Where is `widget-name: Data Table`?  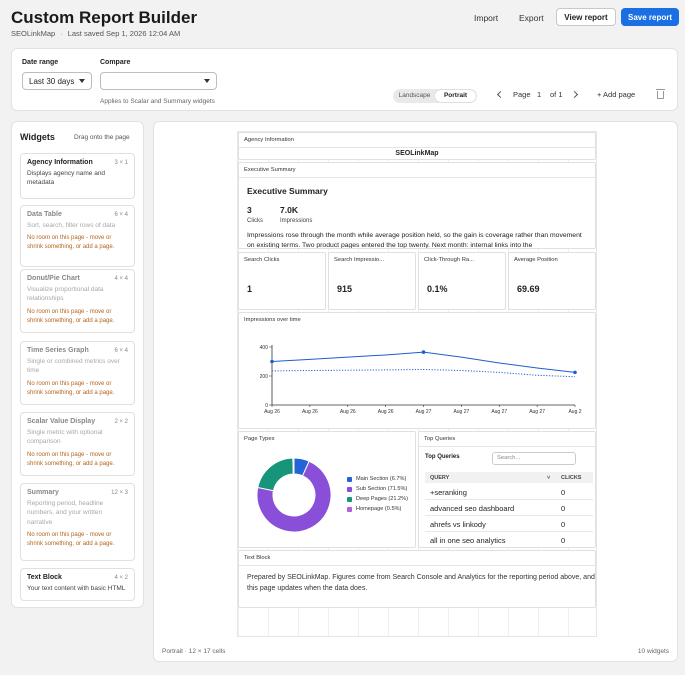 widget-name: Data Table is located at coordinates (44, 214).